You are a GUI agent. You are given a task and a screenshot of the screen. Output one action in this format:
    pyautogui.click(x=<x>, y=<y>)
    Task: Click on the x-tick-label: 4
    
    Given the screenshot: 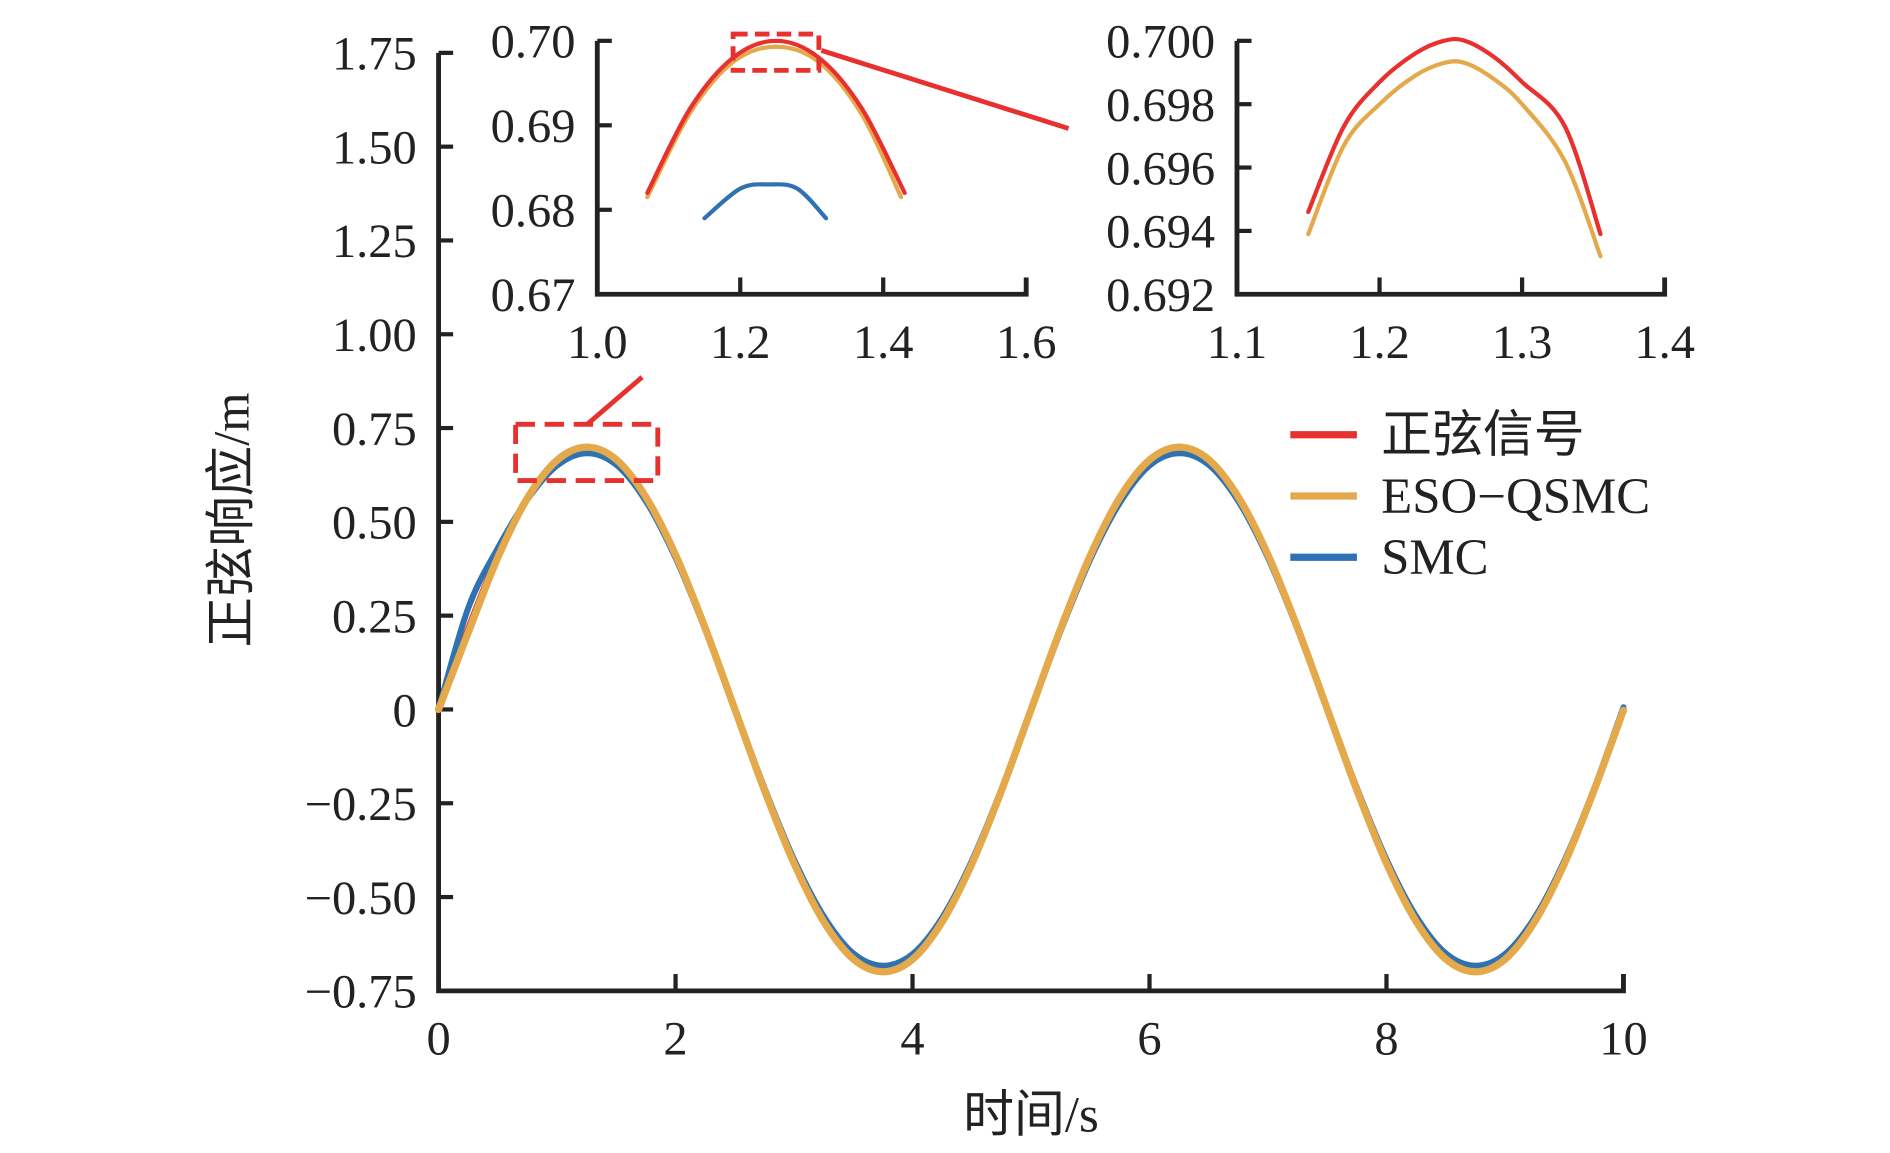 What is the action you would take?
    pyautogui.click(x=912, y=1039)
    